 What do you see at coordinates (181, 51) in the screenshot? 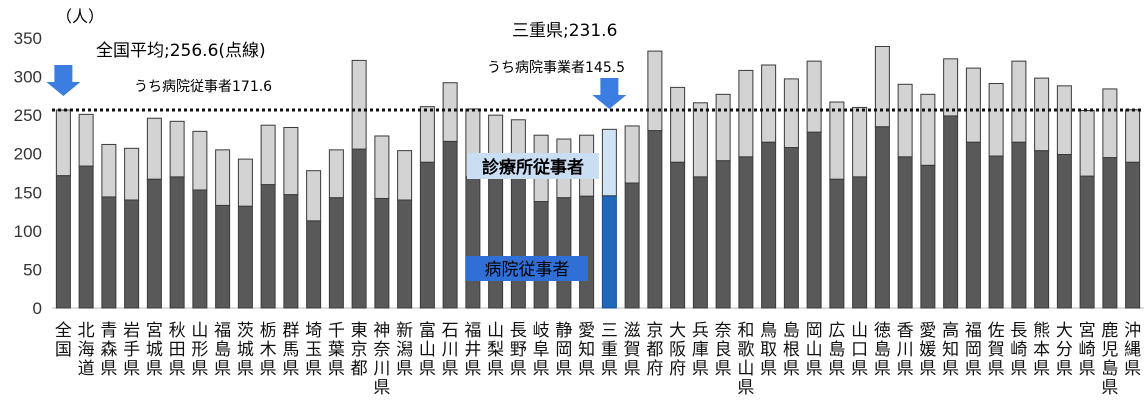
I see `national-average-label: 全国平均;256.6(点線)` at bounding box center [181, 51].